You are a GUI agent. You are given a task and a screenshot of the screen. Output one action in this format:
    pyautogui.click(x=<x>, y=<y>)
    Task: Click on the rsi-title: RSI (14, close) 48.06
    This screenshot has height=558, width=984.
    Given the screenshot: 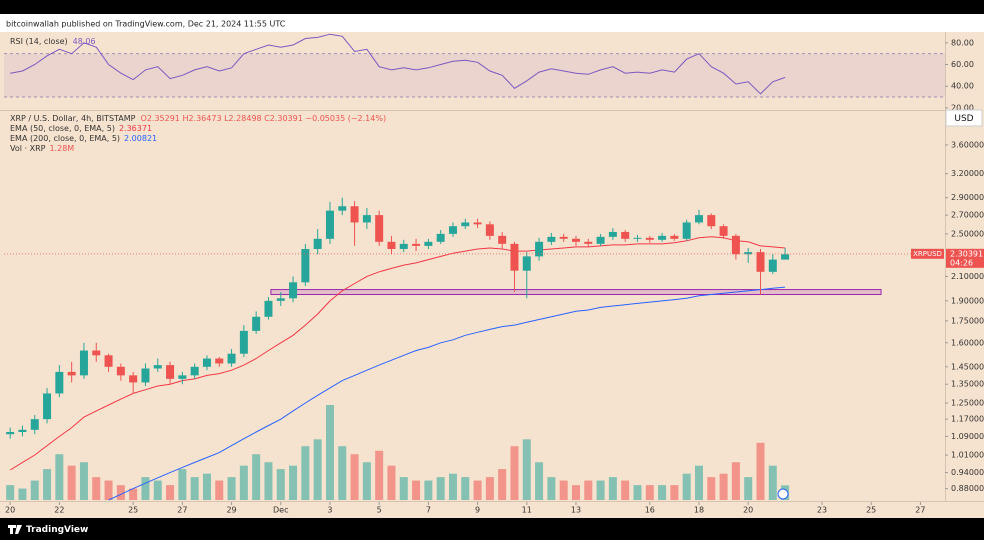 What is the action you would take?
    pyautogui.click(x=53, y=41)
    